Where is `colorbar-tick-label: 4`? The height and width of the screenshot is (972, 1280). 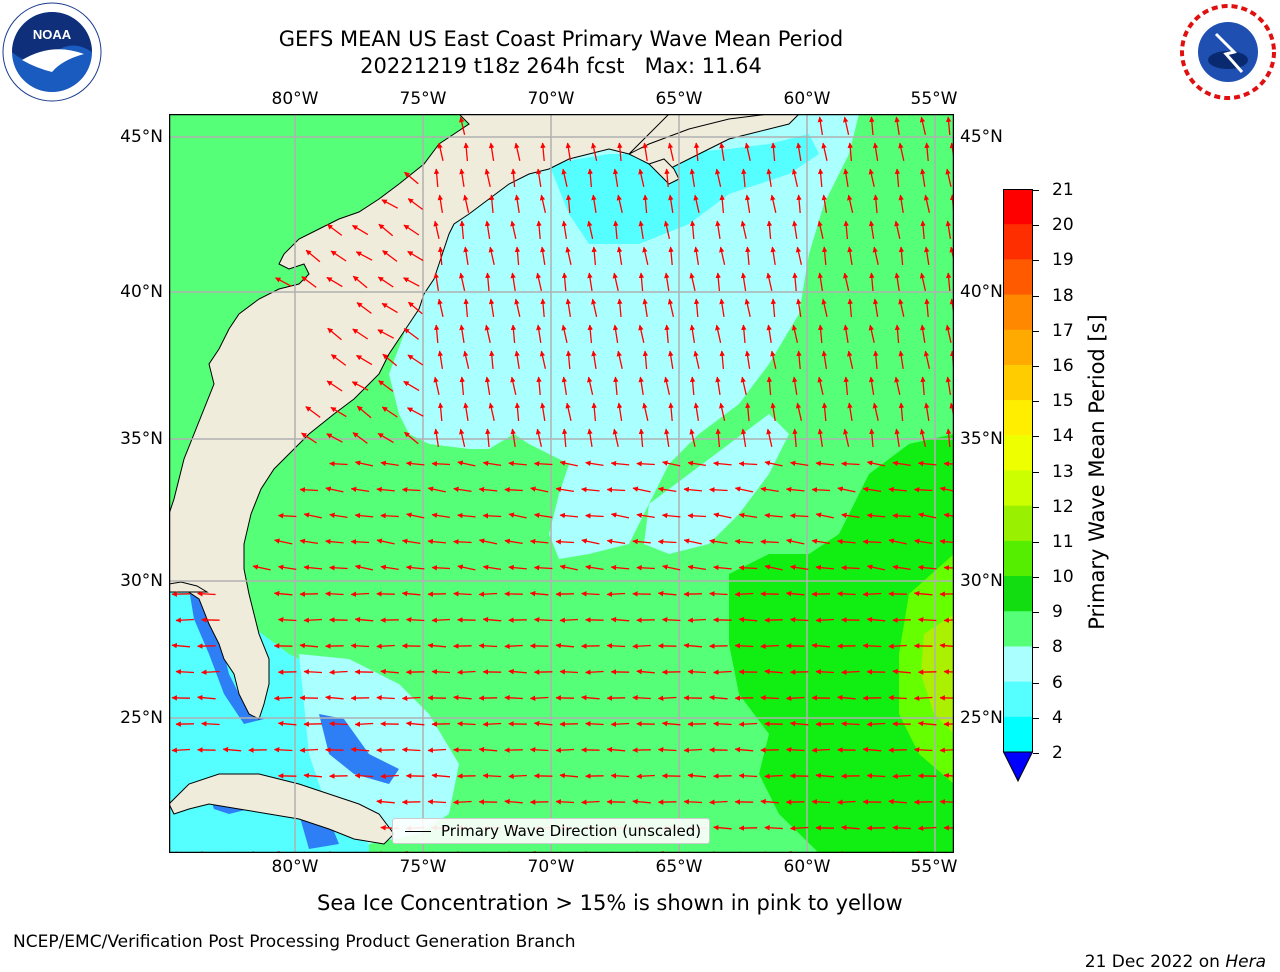 colorbar-tick-label: 4 is located at coordinates (1057, 718).